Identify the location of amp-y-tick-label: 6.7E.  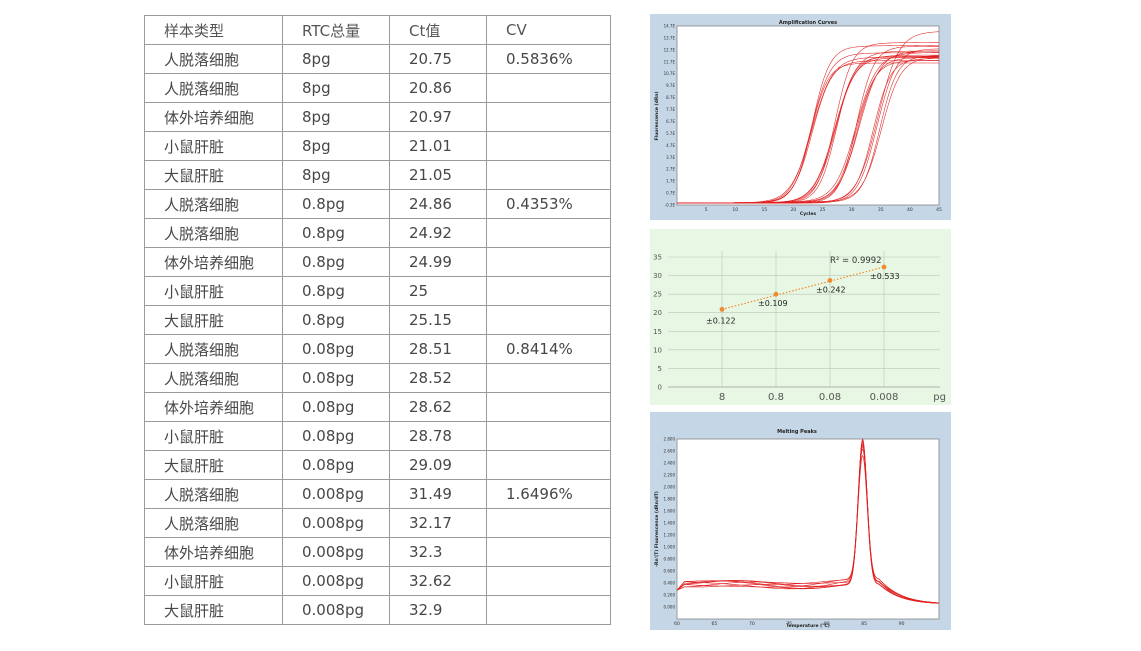
(670, 121).